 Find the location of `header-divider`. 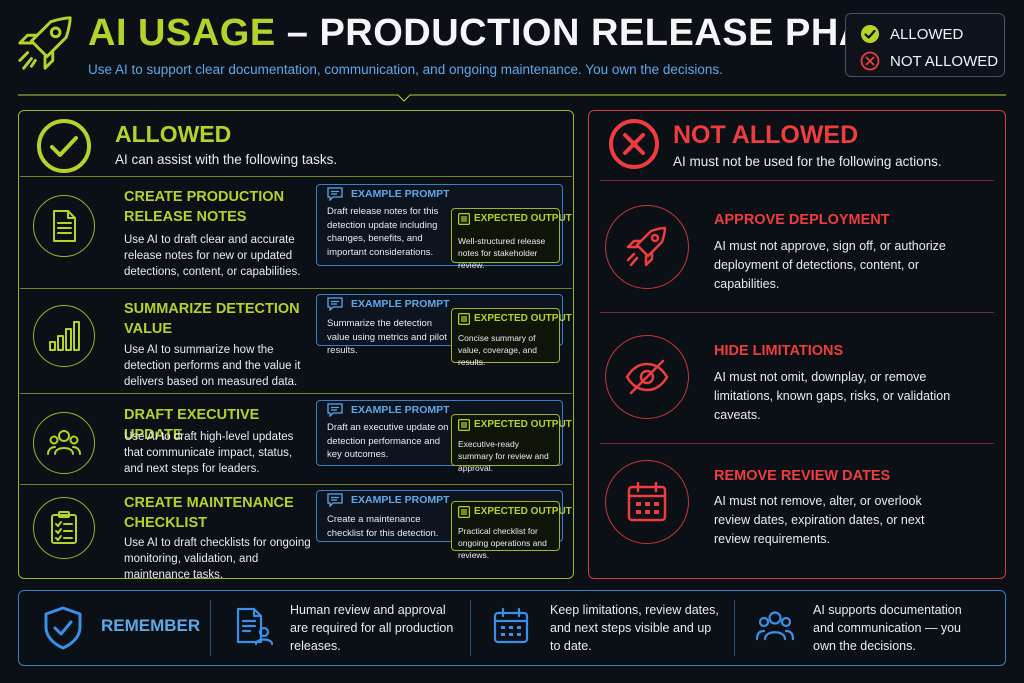

header-divider is located at coordinates (512, 98).